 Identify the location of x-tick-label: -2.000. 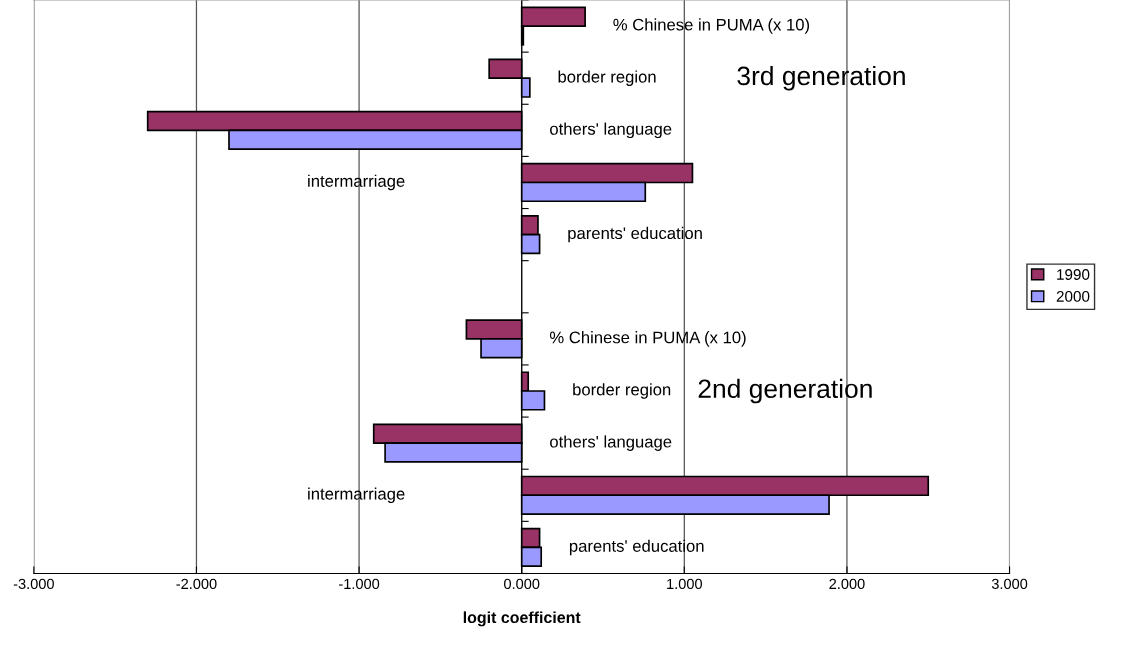
(196, 584).